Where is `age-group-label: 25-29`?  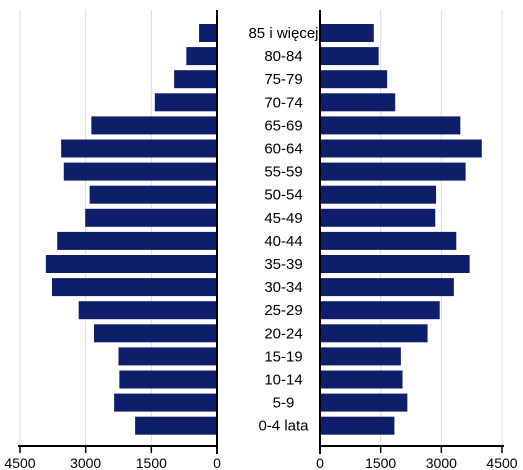
age-group-label: 25-29 is located at coordinates (283, 310).